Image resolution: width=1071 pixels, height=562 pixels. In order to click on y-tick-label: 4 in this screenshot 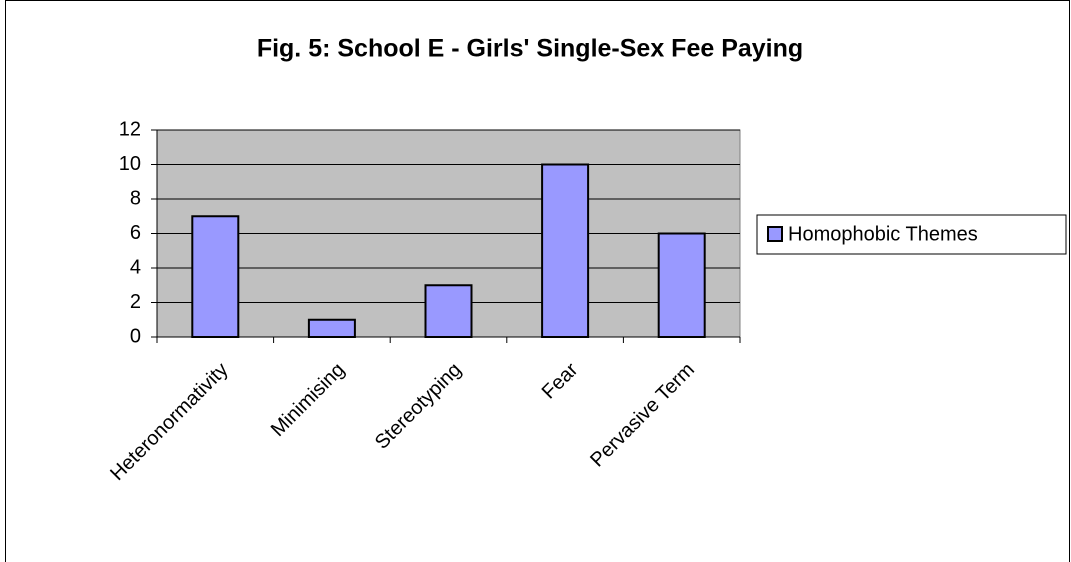, I will do `click(135, 267)`.